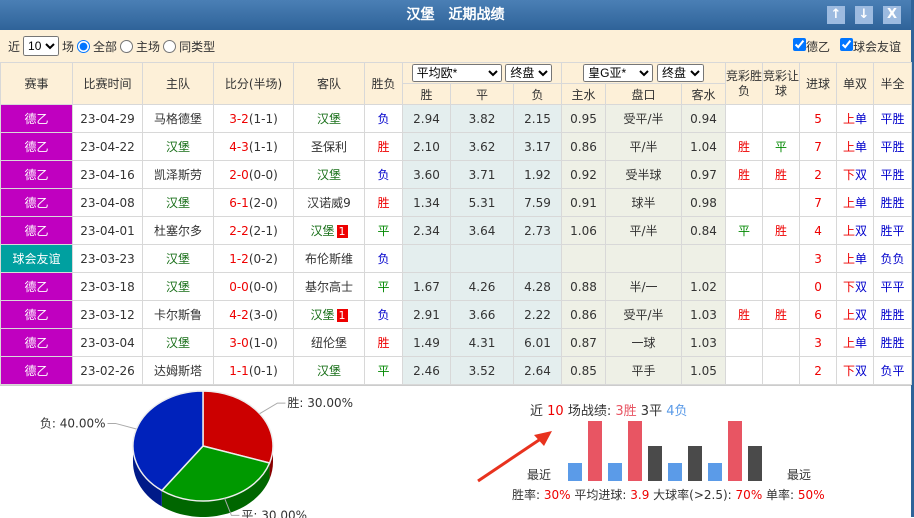 This screenshot has height=518, width=914. What do you see at coordinates (253, 286) in the screenshot?
I see `score-cell: 0-0(0-0)` at bounding box center [253, 286].